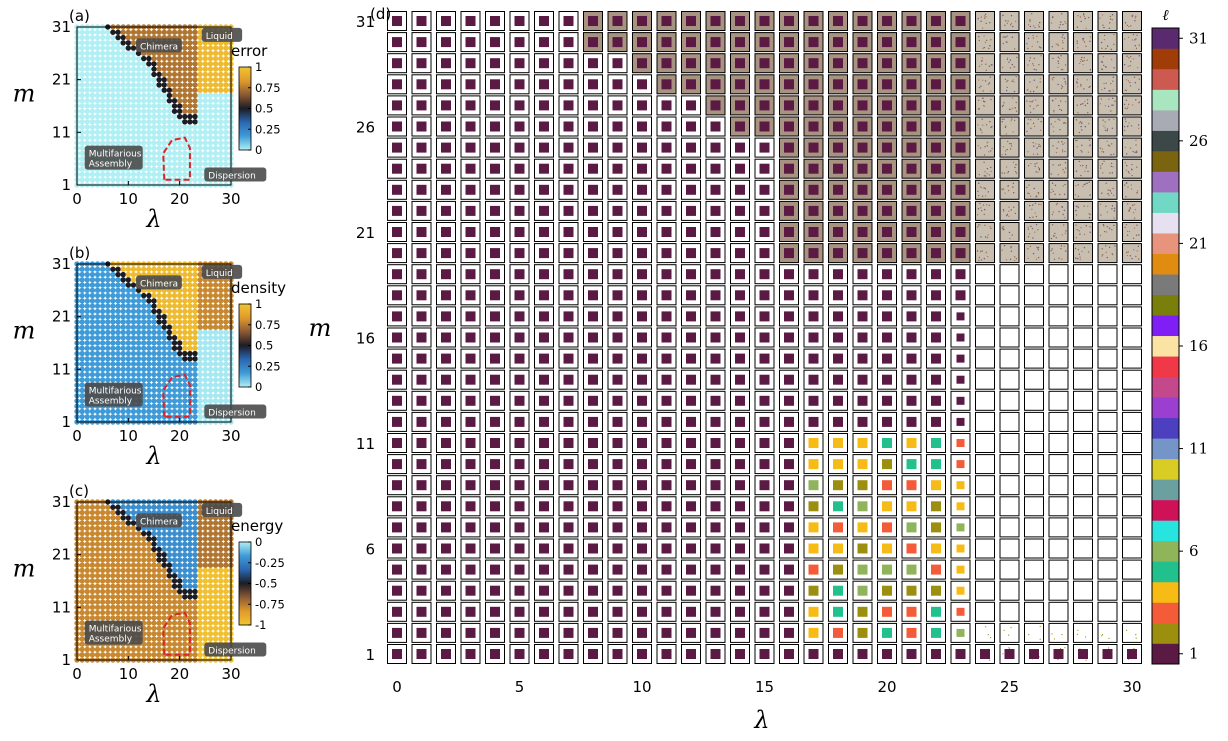 The width and height of the screenshot is (1228, 741). I want to click on x-tick-label: 0, so click(77, 199).